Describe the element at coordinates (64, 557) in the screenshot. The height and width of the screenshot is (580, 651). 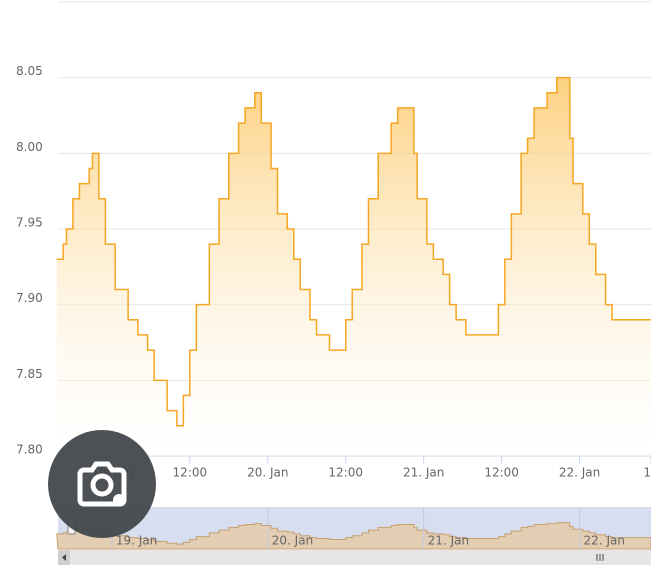
I see `scroll-arrow` at that location.